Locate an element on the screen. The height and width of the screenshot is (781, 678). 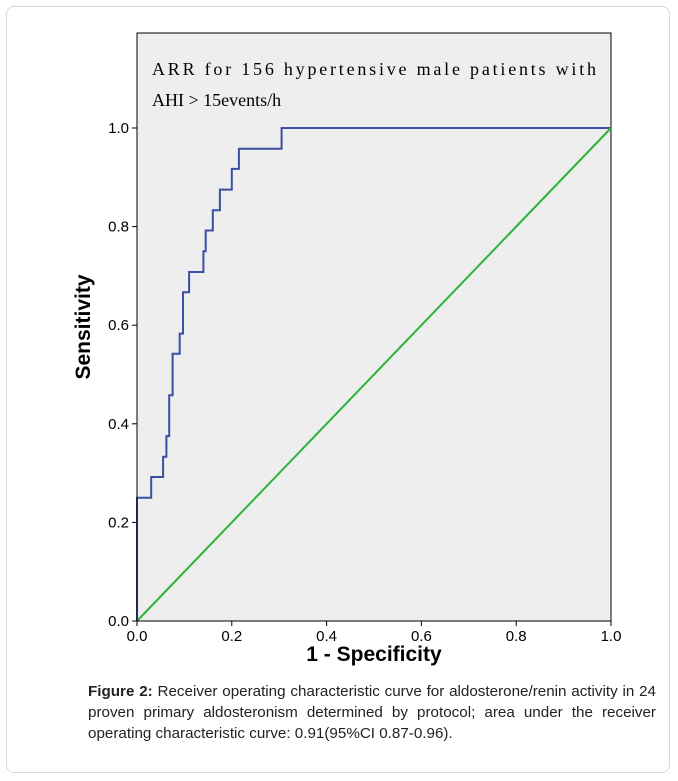
y-tick-label: 0.8 is located at coordinates (118, 227).